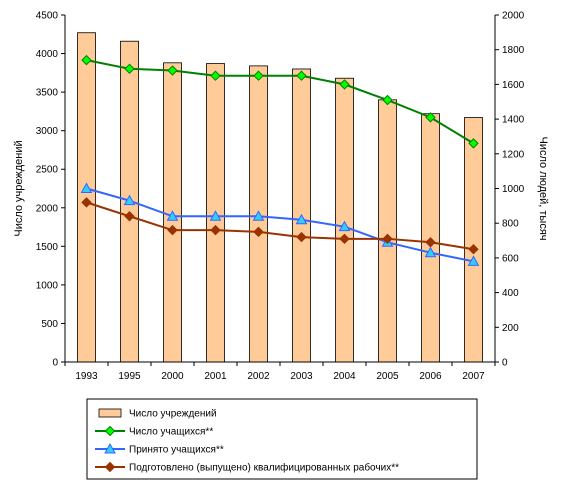 The width and height of the screenshot is (561, 489). What do you see at coordinates (172, 230) in the screenshot?
I see `series-3-point-2000` at bounding box center [172, 230].